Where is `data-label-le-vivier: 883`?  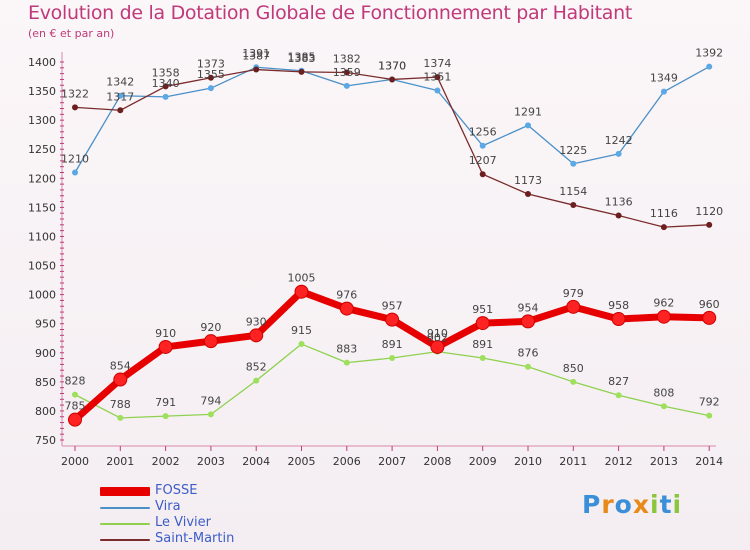
data-label-le-vivier: 883 is located at coordinates (346, 349).